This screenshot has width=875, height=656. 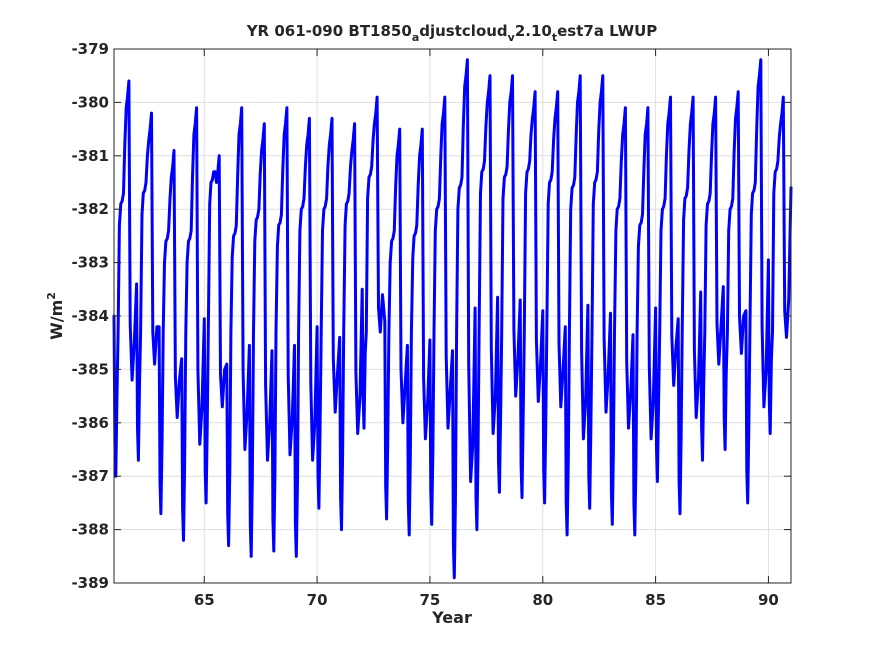 What do you see at coordinates (607, 31) in the screenshot?
I see `title-part: est7a LWUP` at bounding box center [607, 31].